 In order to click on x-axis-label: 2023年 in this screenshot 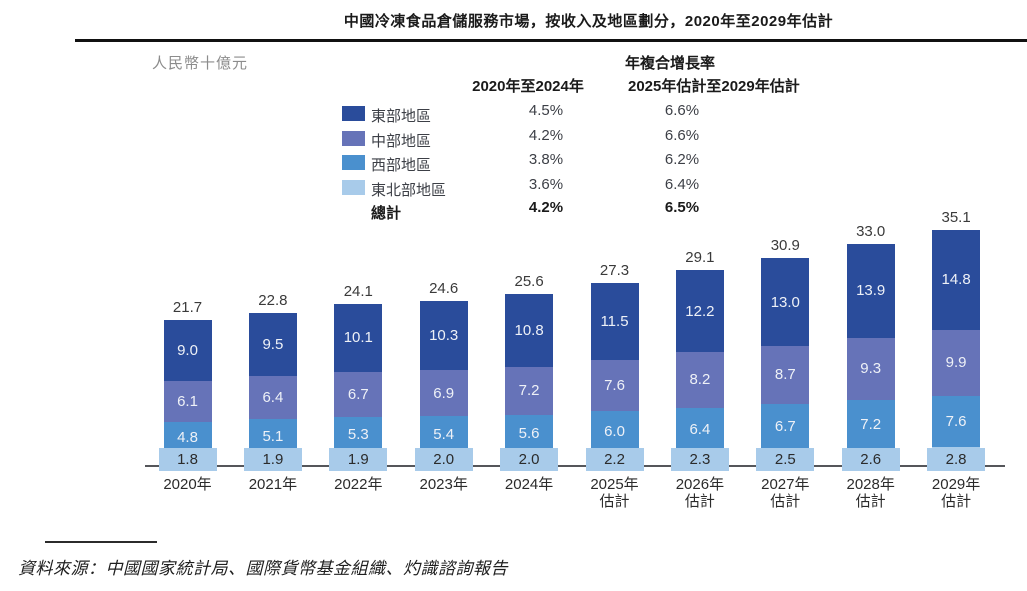, I will do `click(443, 484)`.